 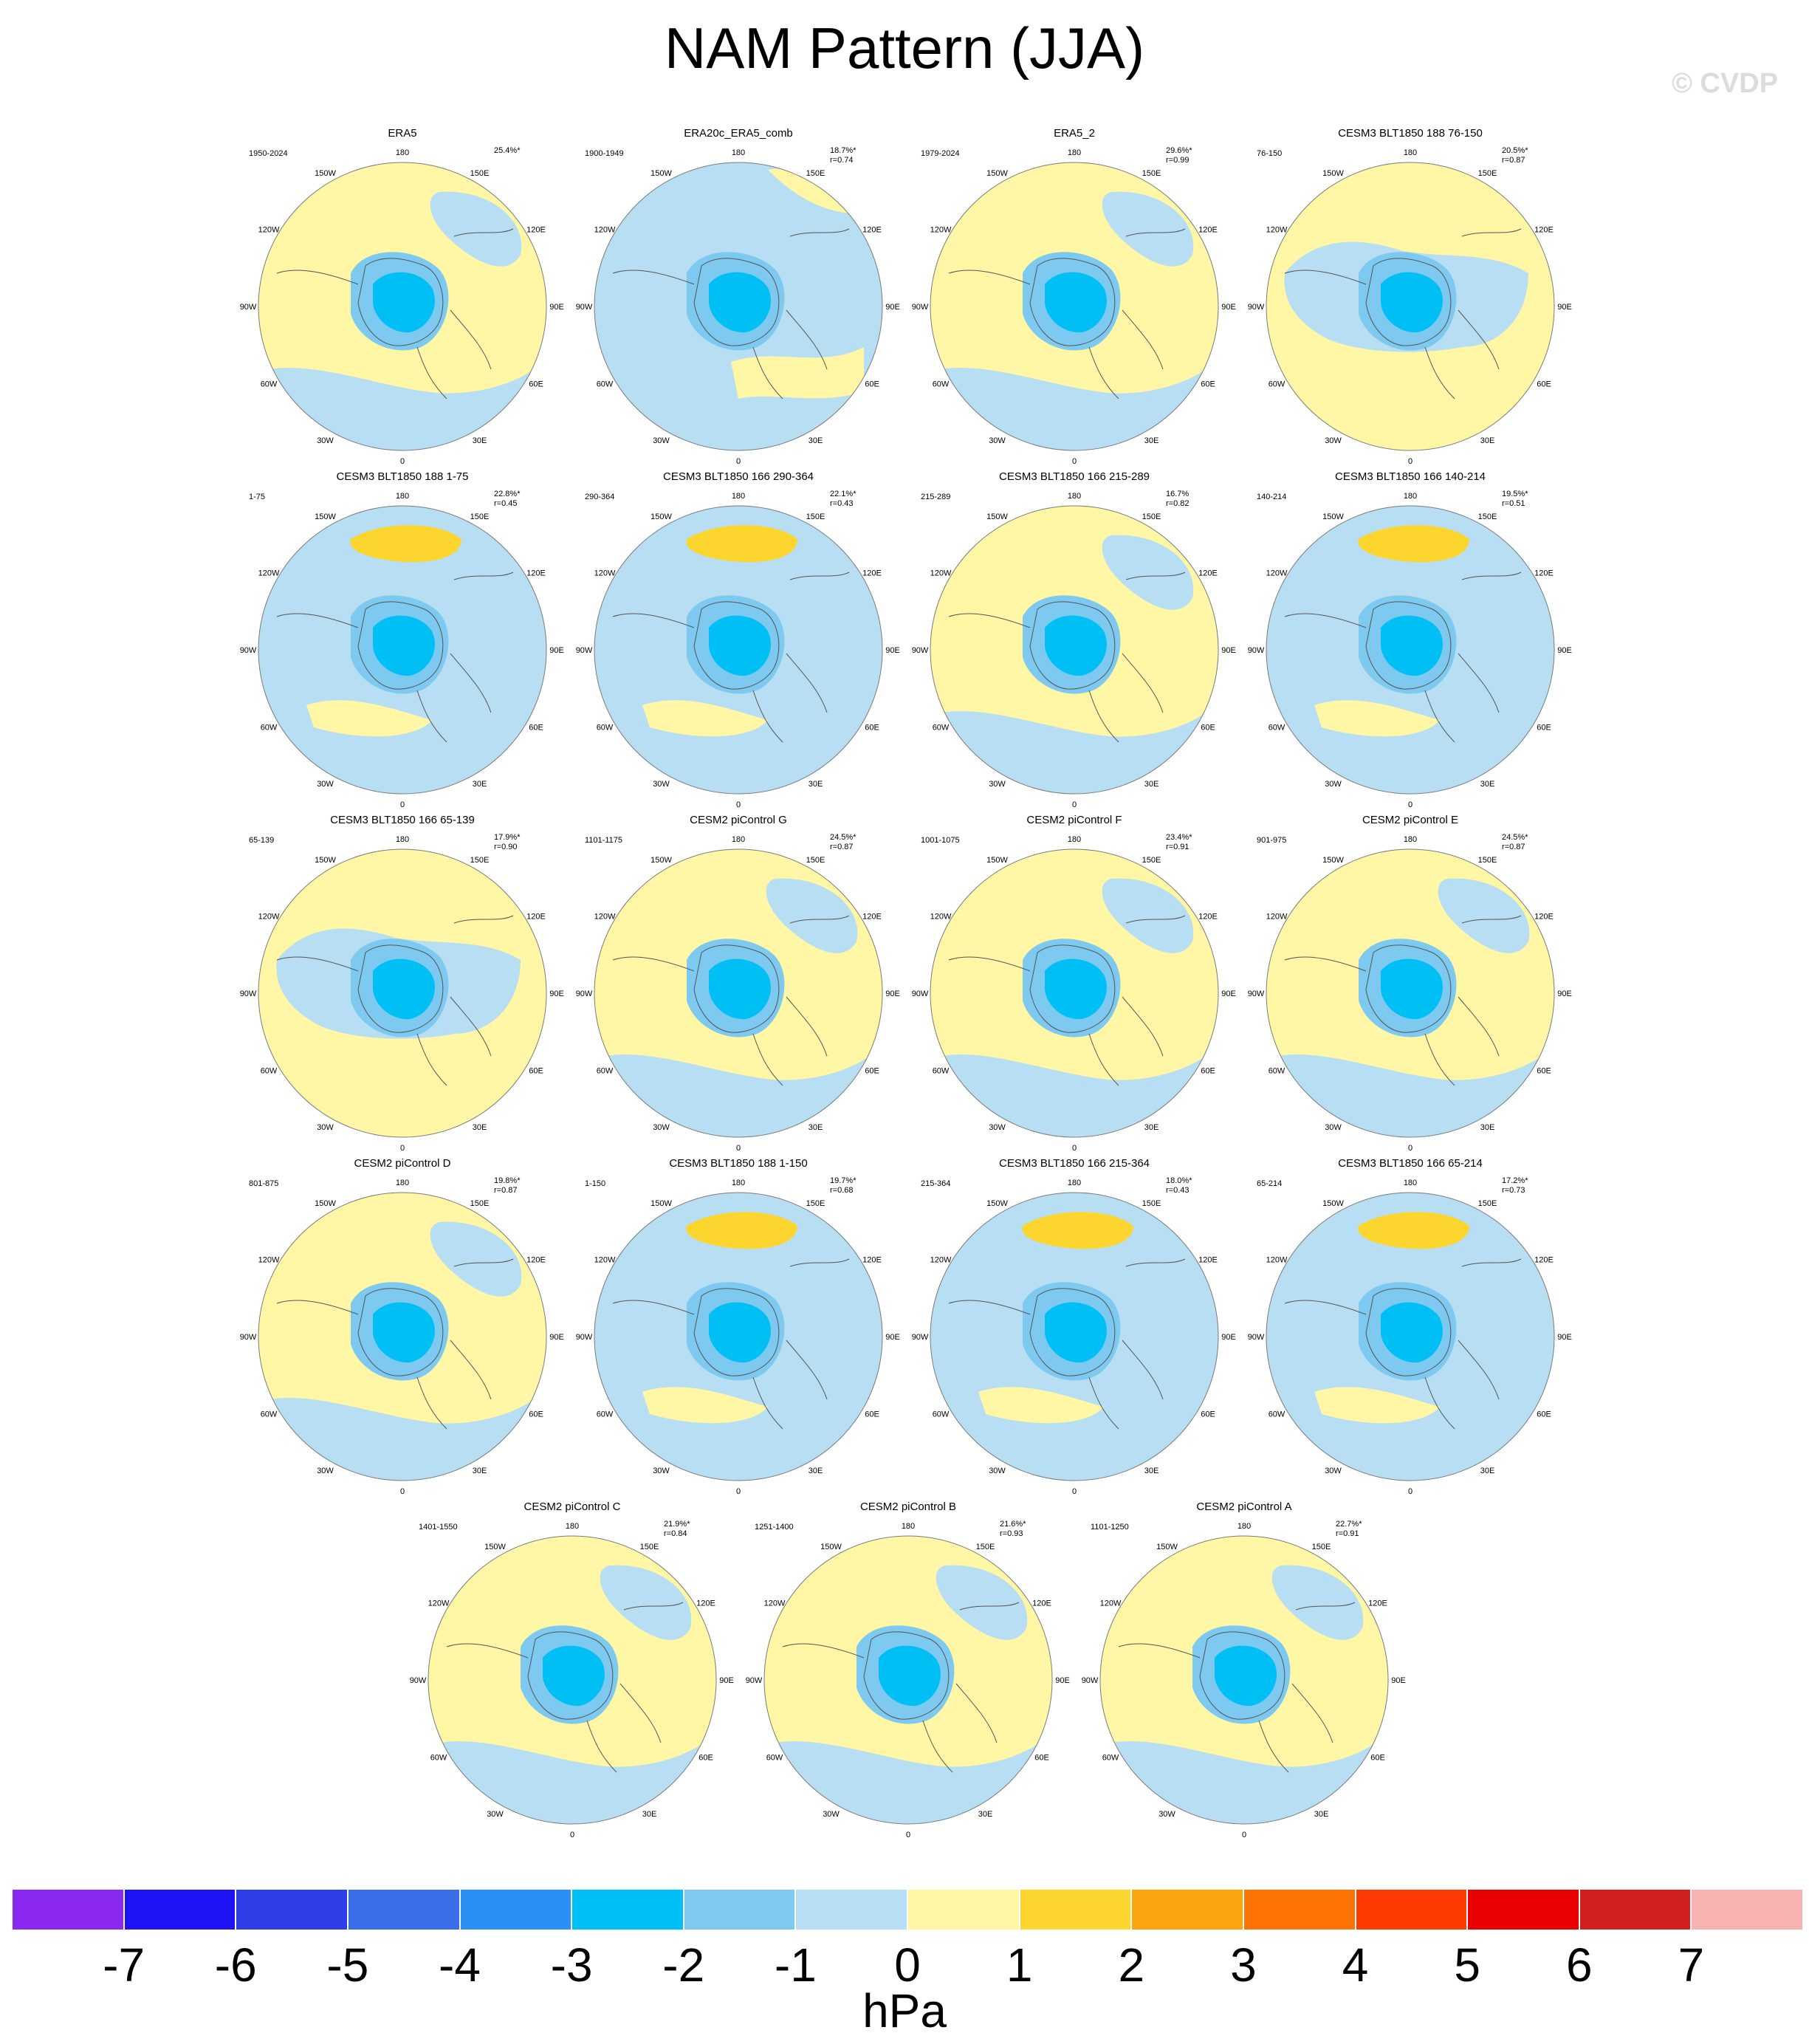 What do you see at coordinates (402, 133) in the screenshot?
I see `panel-title: ERA5` at bounding box center [402, 133].